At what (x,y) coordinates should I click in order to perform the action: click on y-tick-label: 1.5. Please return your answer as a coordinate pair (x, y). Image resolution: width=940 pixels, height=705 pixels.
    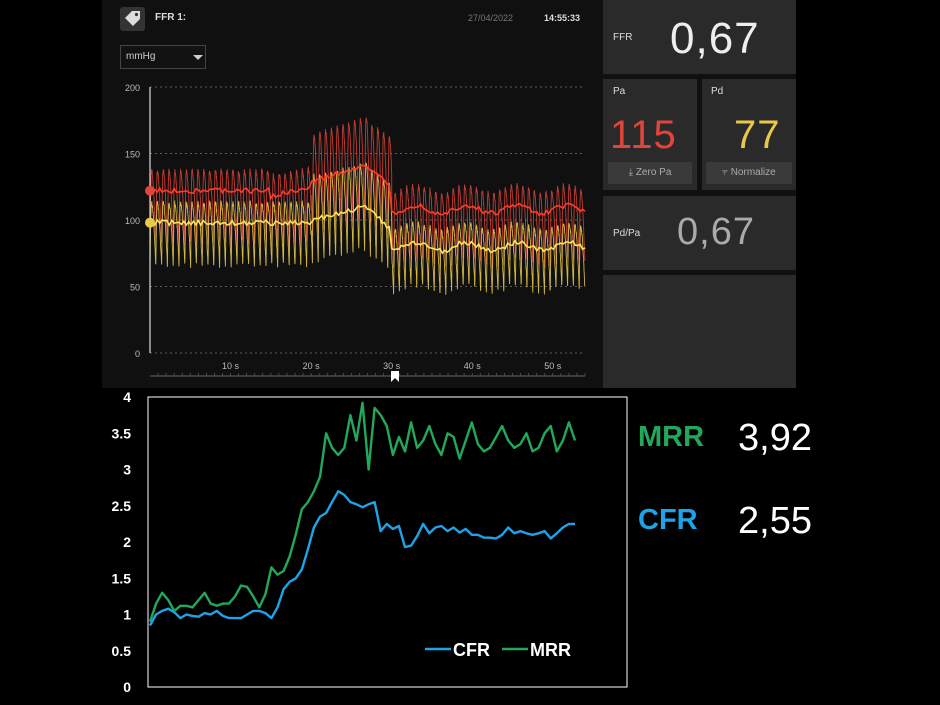
    Looking at the image, I should click on (122, 578).